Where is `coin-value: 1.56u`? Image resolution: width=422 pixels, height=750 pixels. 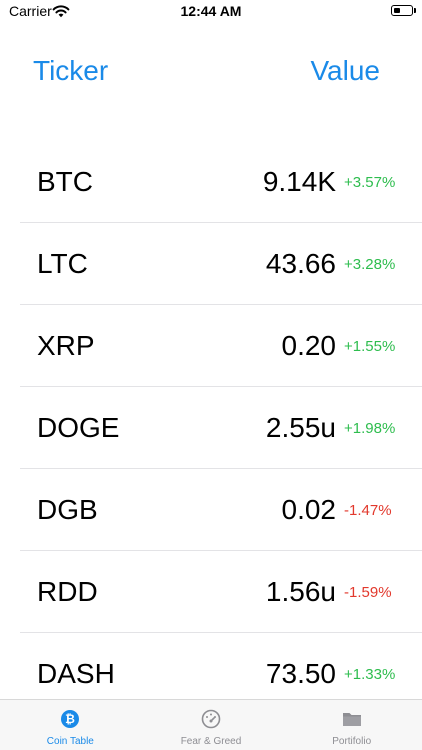 coin-value: 1.56u is located at coordinates (300, 591).